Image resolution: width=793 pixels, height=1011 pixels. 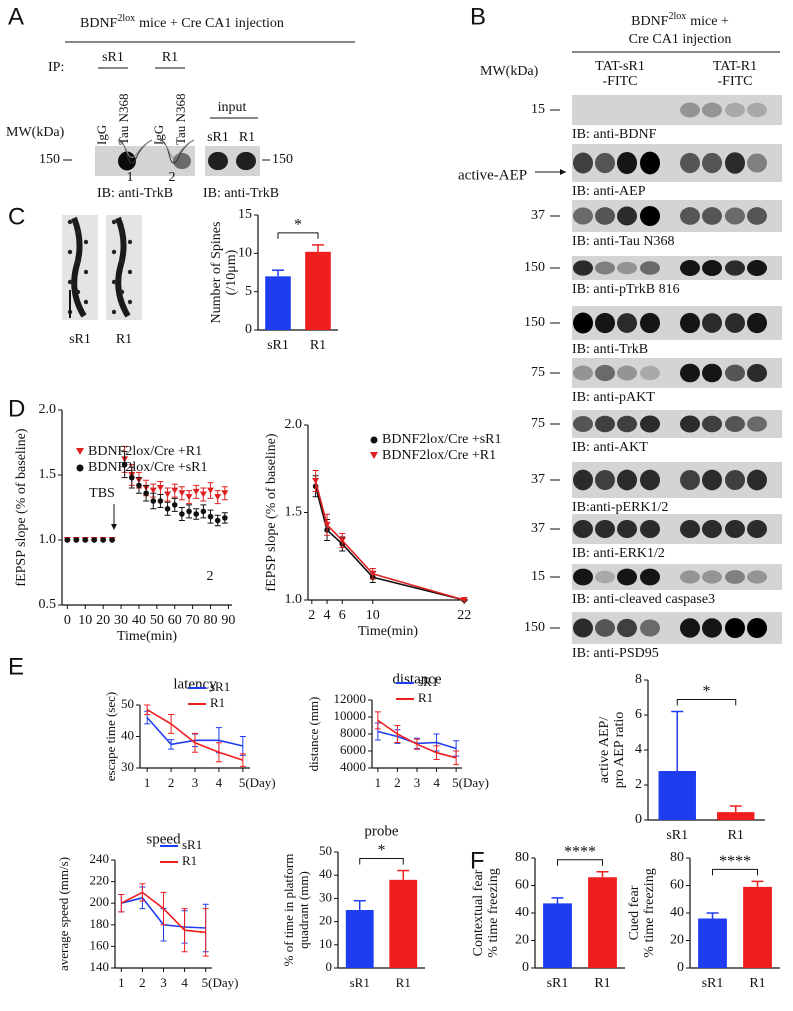 What do you see at coordinates (170, 57) in the screenshot?
I see `label: R1` at bounding box center [170, 57].